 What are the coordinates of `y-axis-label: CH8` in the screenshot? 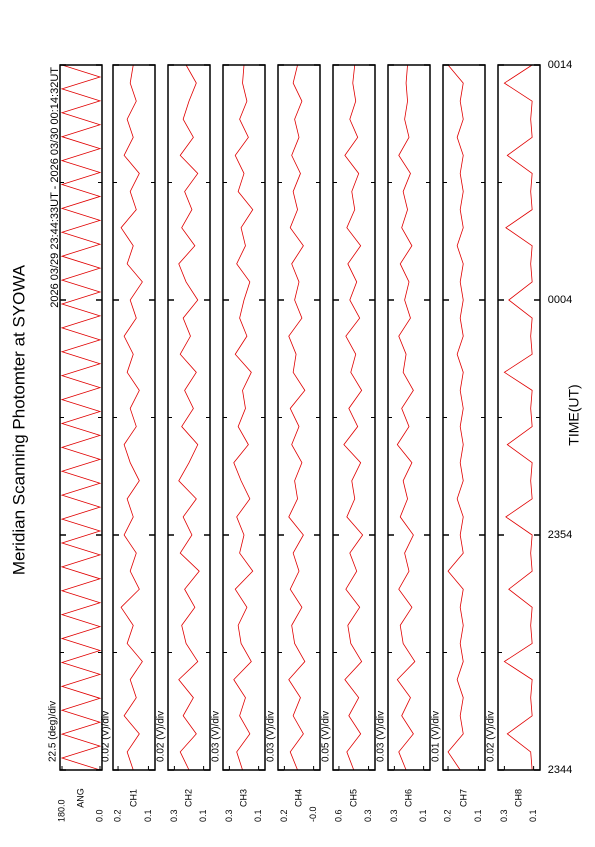 It's located at (518, 798).